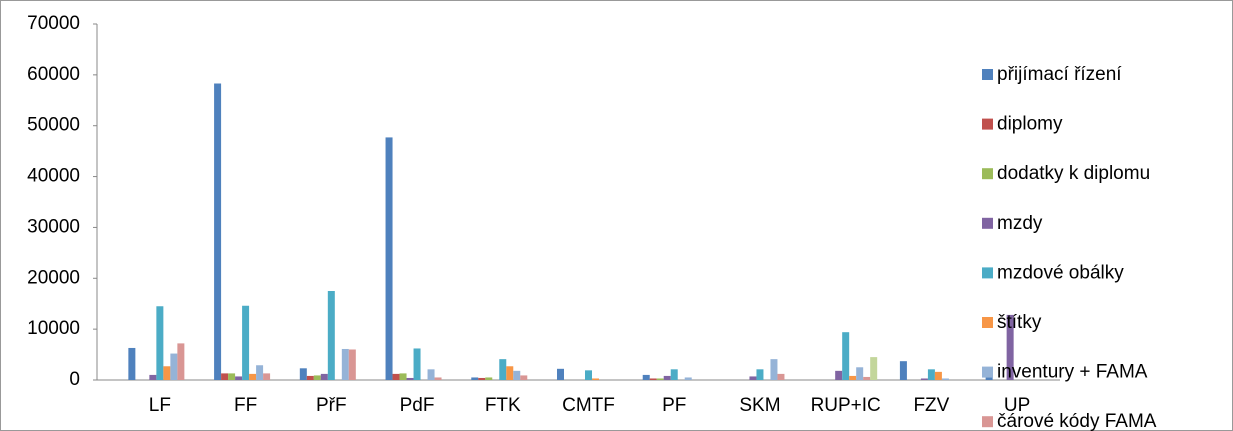  I want to click on y-tick-label: 0, so click(74, 379).